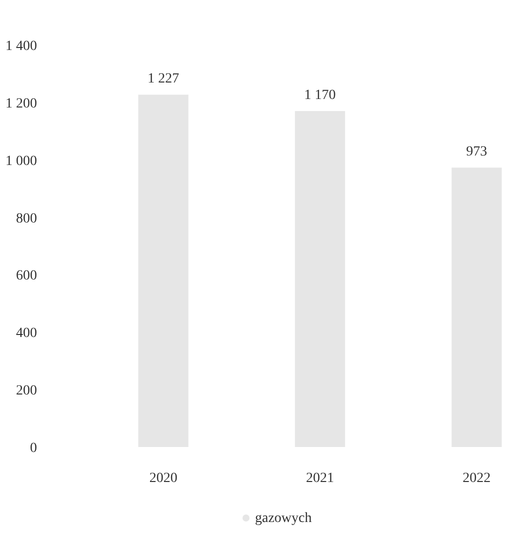  Describe the element at coordinates (21, 161) in the screenshot. I see `y-tick-label: 1 000` at that location.